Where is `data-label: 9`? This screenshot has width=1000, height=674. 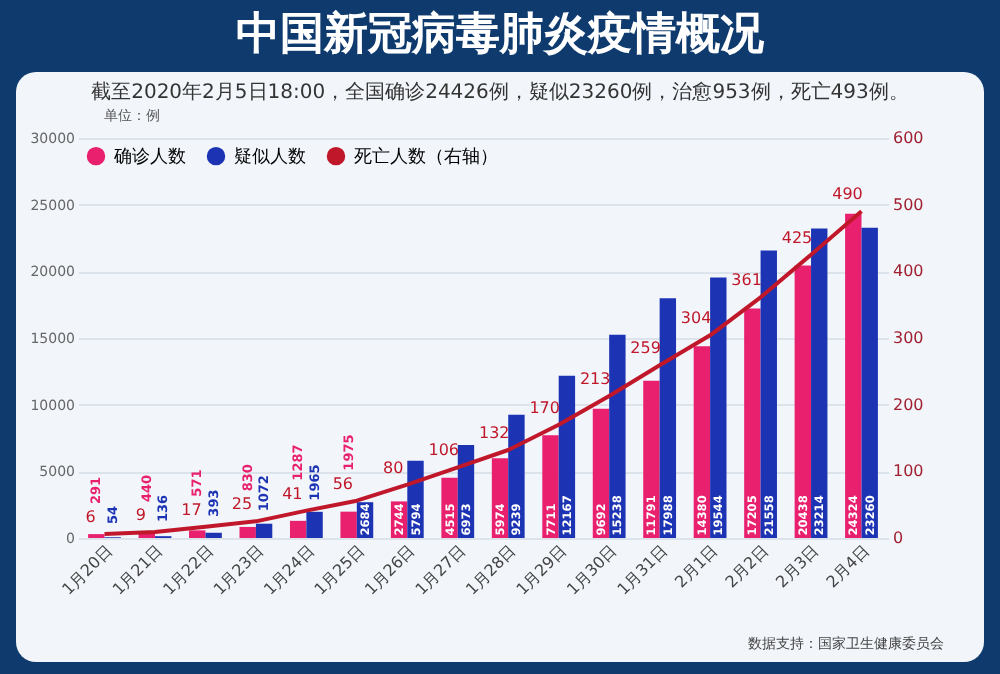
data-label: 9 is located at coordinates (141, 515).